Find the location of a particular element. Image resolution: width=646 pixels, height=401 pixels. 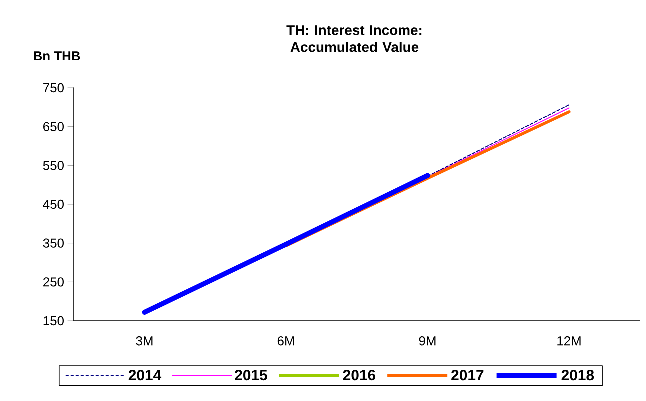

y-axis-title: Bn THB is located at coordinates (57, 56).